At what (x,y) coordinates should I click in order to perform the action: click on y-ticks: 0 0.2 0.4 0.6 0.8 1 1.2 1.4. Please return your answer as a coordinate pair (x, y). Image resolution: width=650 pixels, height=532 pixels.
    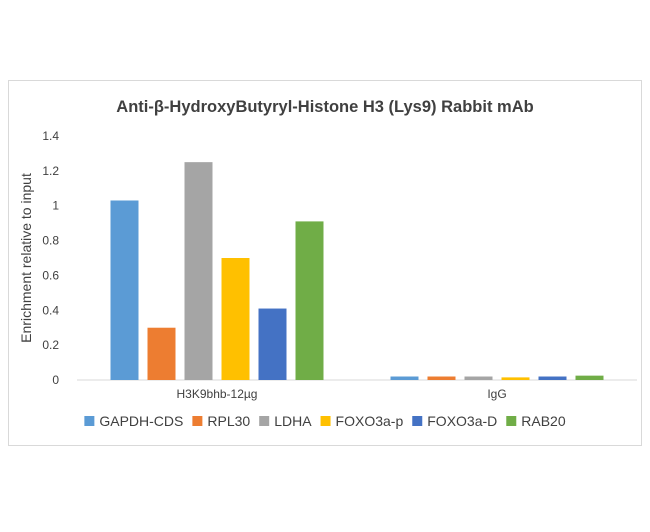
    Looking at the image, I should click on (50, 258).